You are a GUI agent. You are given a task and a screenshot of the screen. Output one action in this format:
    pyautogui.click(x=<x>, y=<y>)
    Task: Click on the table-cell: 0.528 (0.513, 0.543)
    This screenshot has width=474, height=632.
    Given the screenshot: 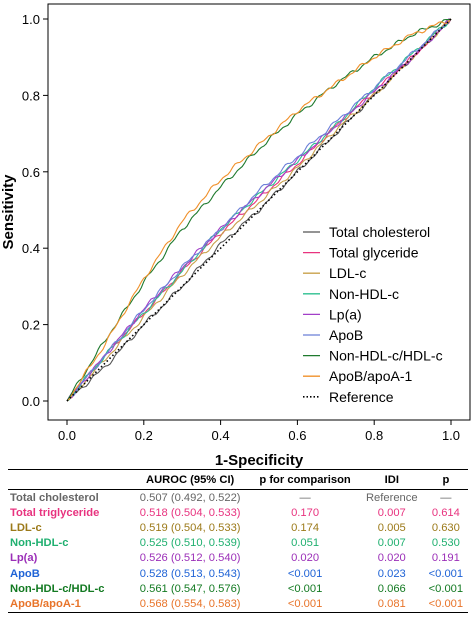 What is the action you would take?
    pyautogui.click(x=190, y=573)
    